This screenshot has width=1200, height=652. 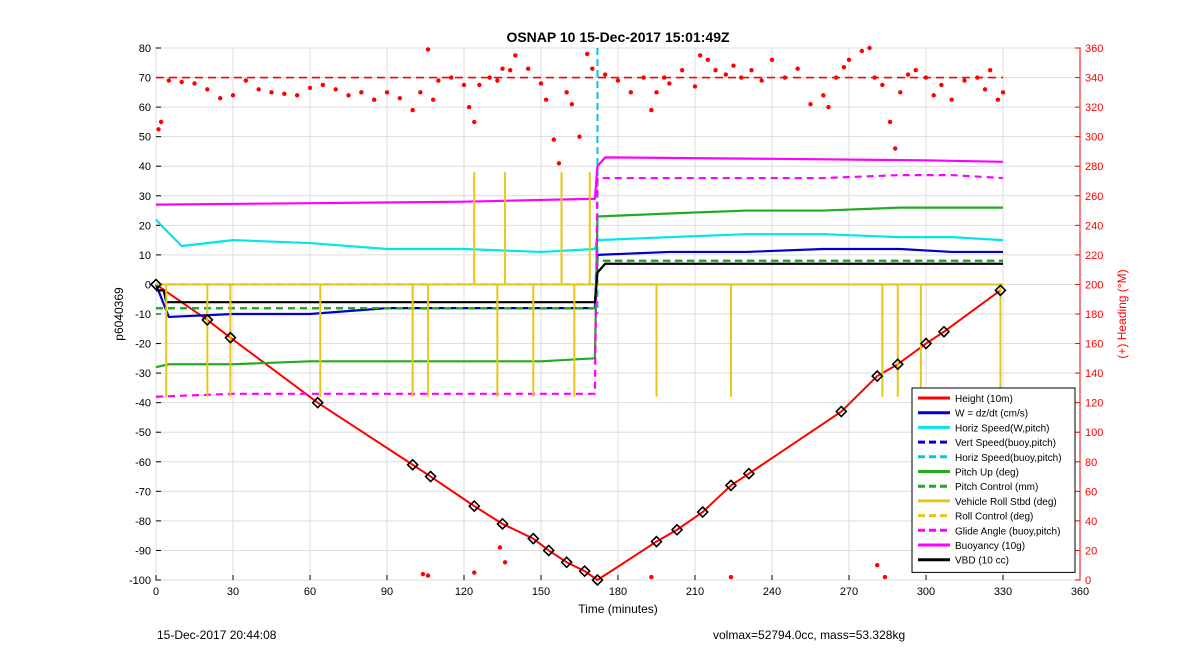 What do you see at coordinates (1094, 256) in the screenshot?
I see `y2-tick-label: 220` at bounding box center [1094, 256].